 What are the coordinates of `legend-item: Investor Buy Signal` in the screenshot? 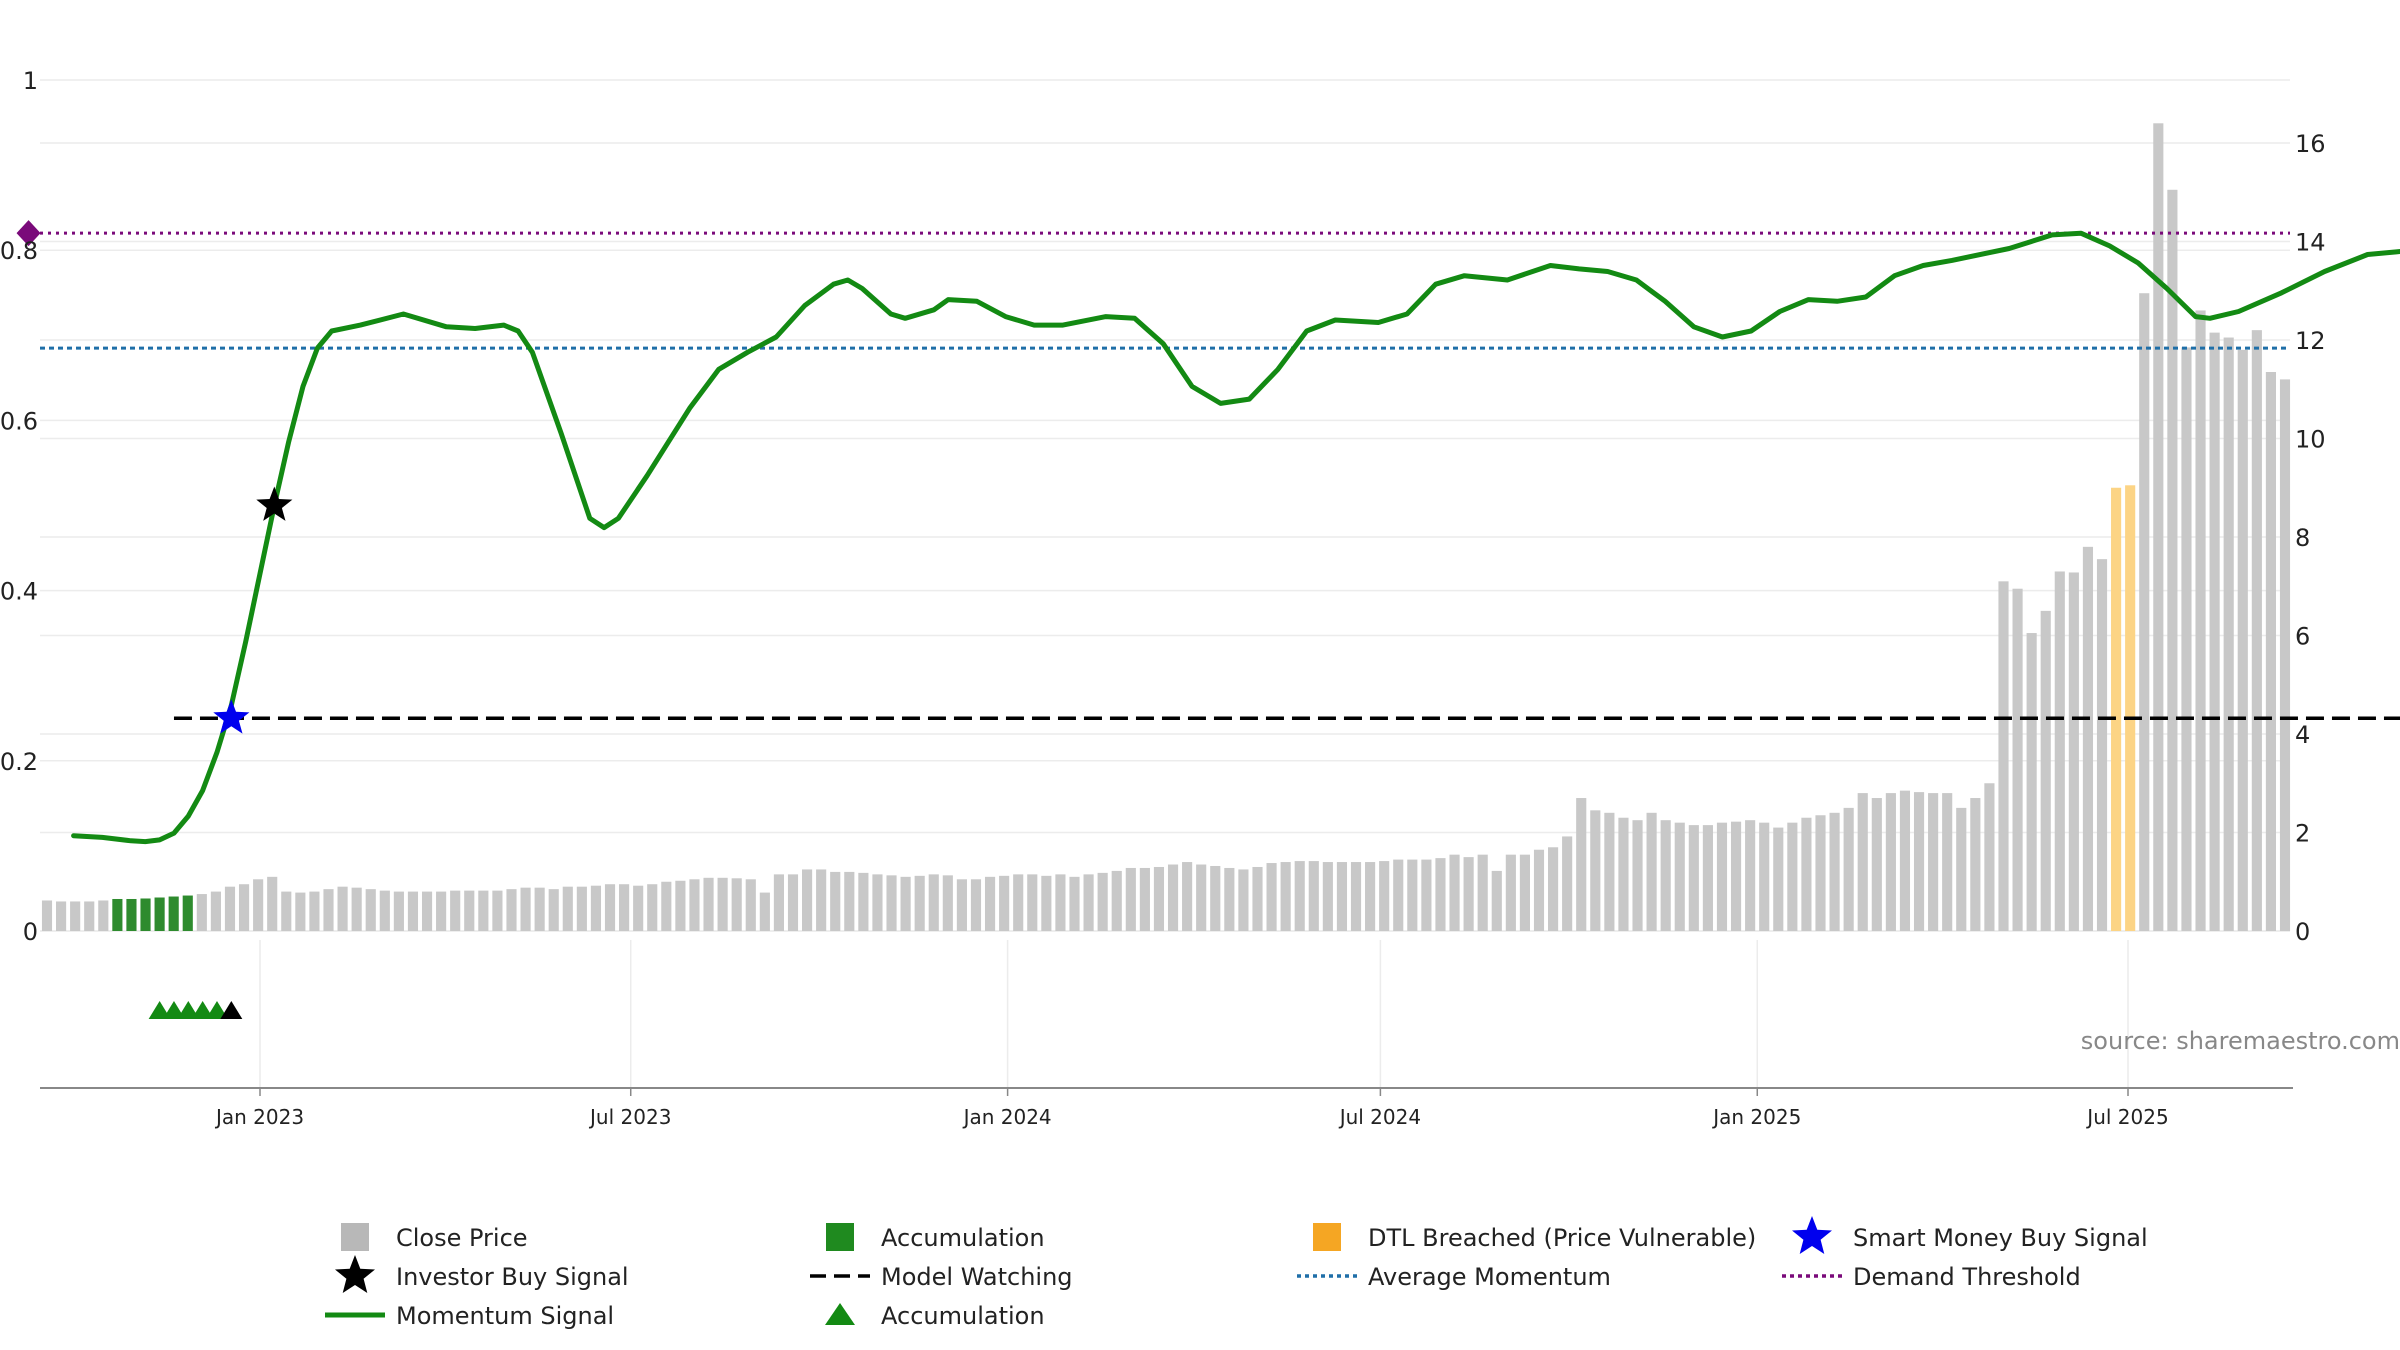 It's located at (482, 1274).